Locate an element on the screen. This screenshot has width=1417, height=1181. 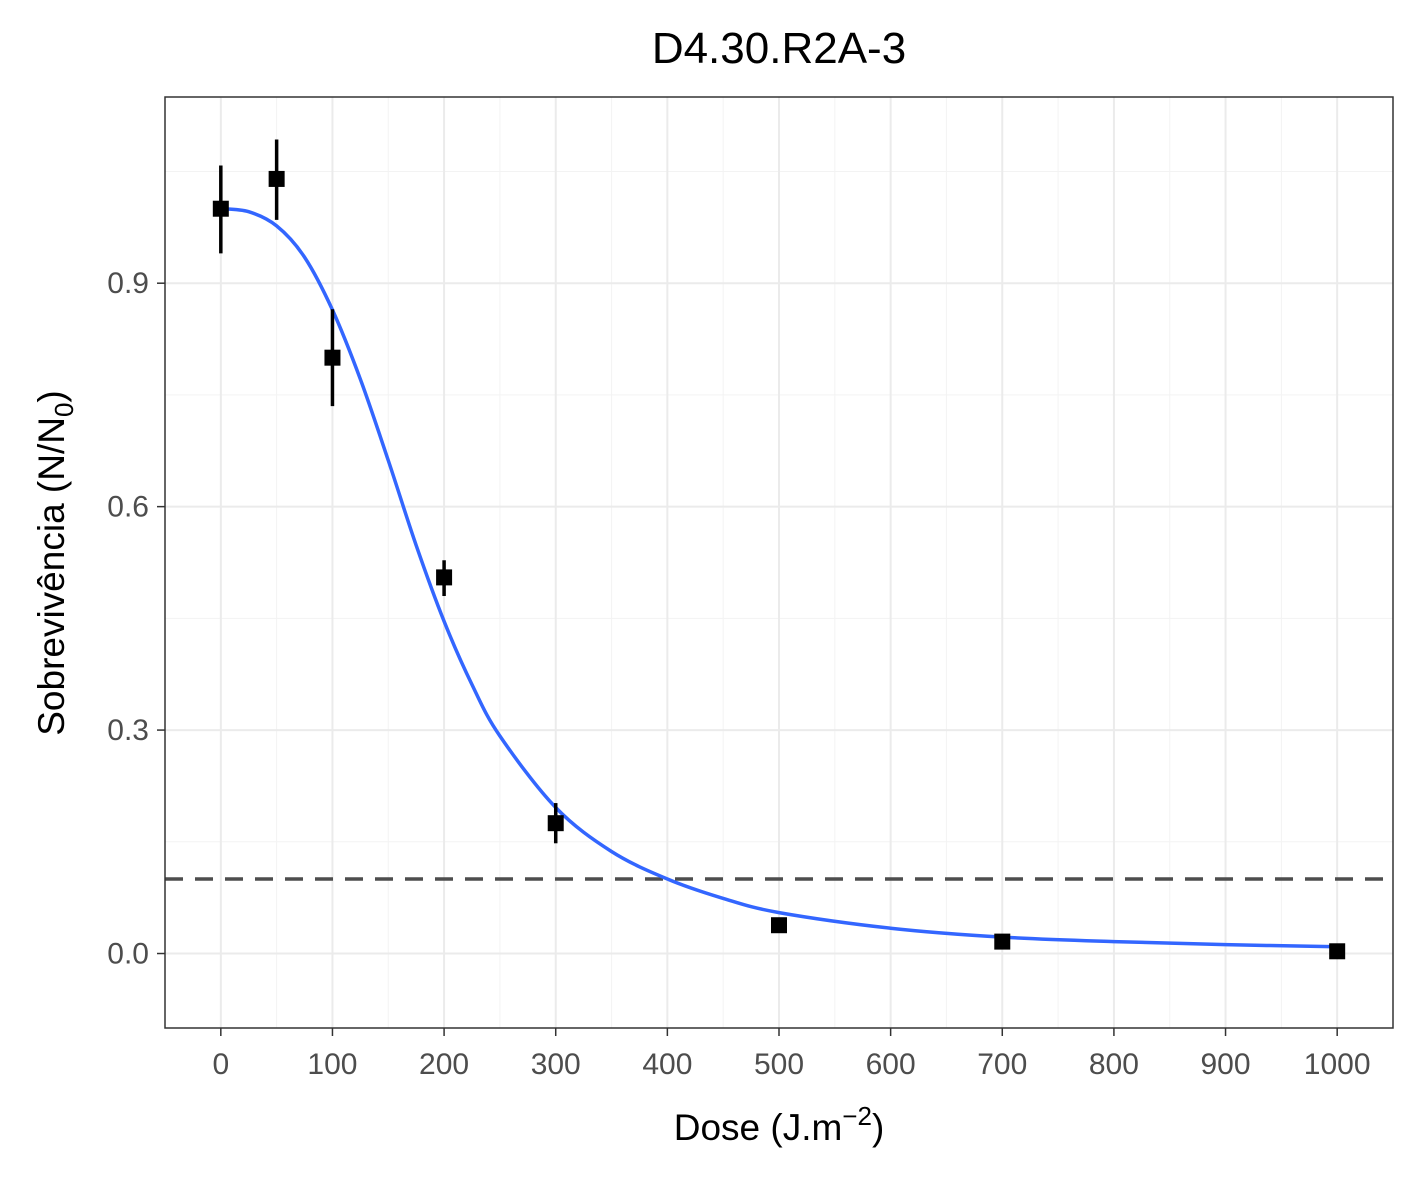
x-axis-title-superscript: −2 is located at coordinates (857, 1116).